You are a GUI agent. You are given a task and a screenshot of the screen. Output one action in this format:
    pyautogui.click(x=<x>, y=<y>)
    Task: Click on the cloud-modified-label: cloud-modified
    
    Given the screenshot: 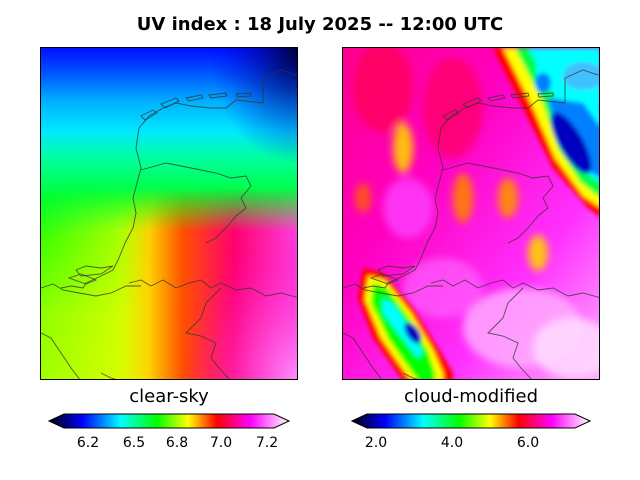 What is the action you would take?
    pyautogui.click(x=471, y=396)
    